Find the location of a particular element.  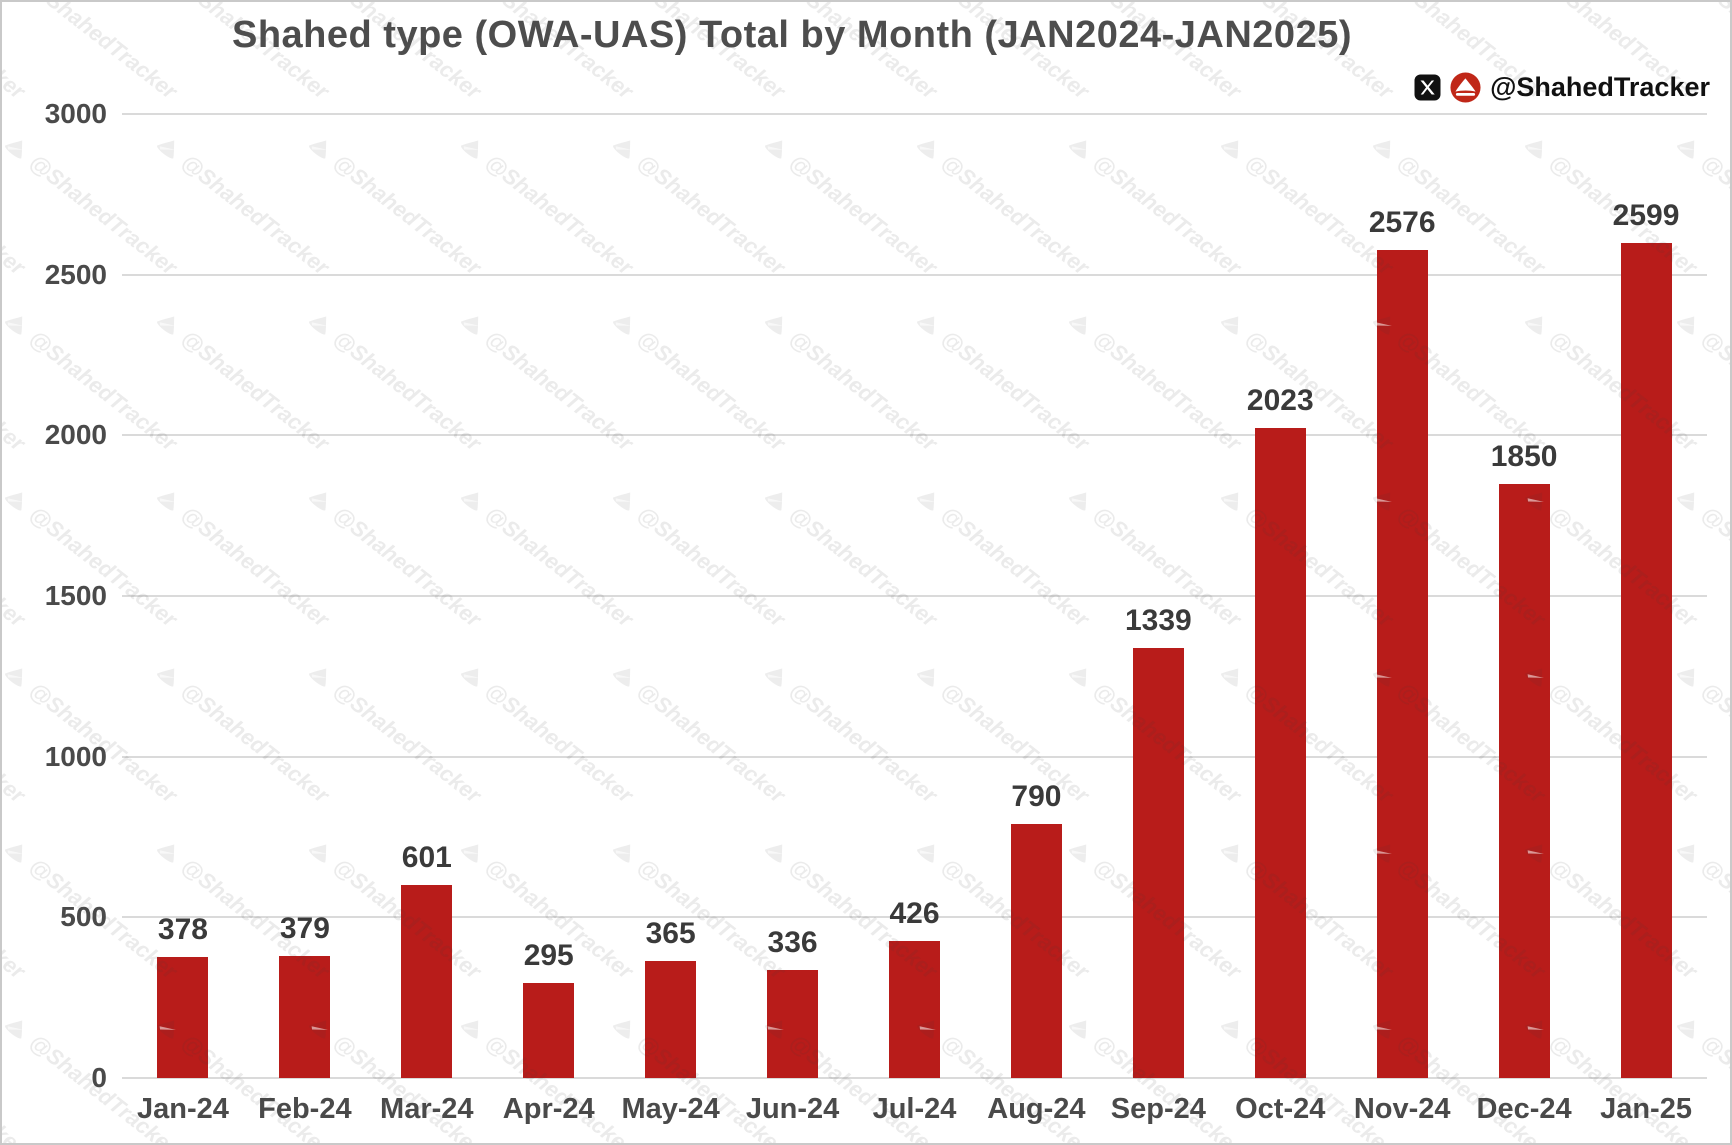

x-tick-label: Jul-24 is located at coordinates (914, 1109).